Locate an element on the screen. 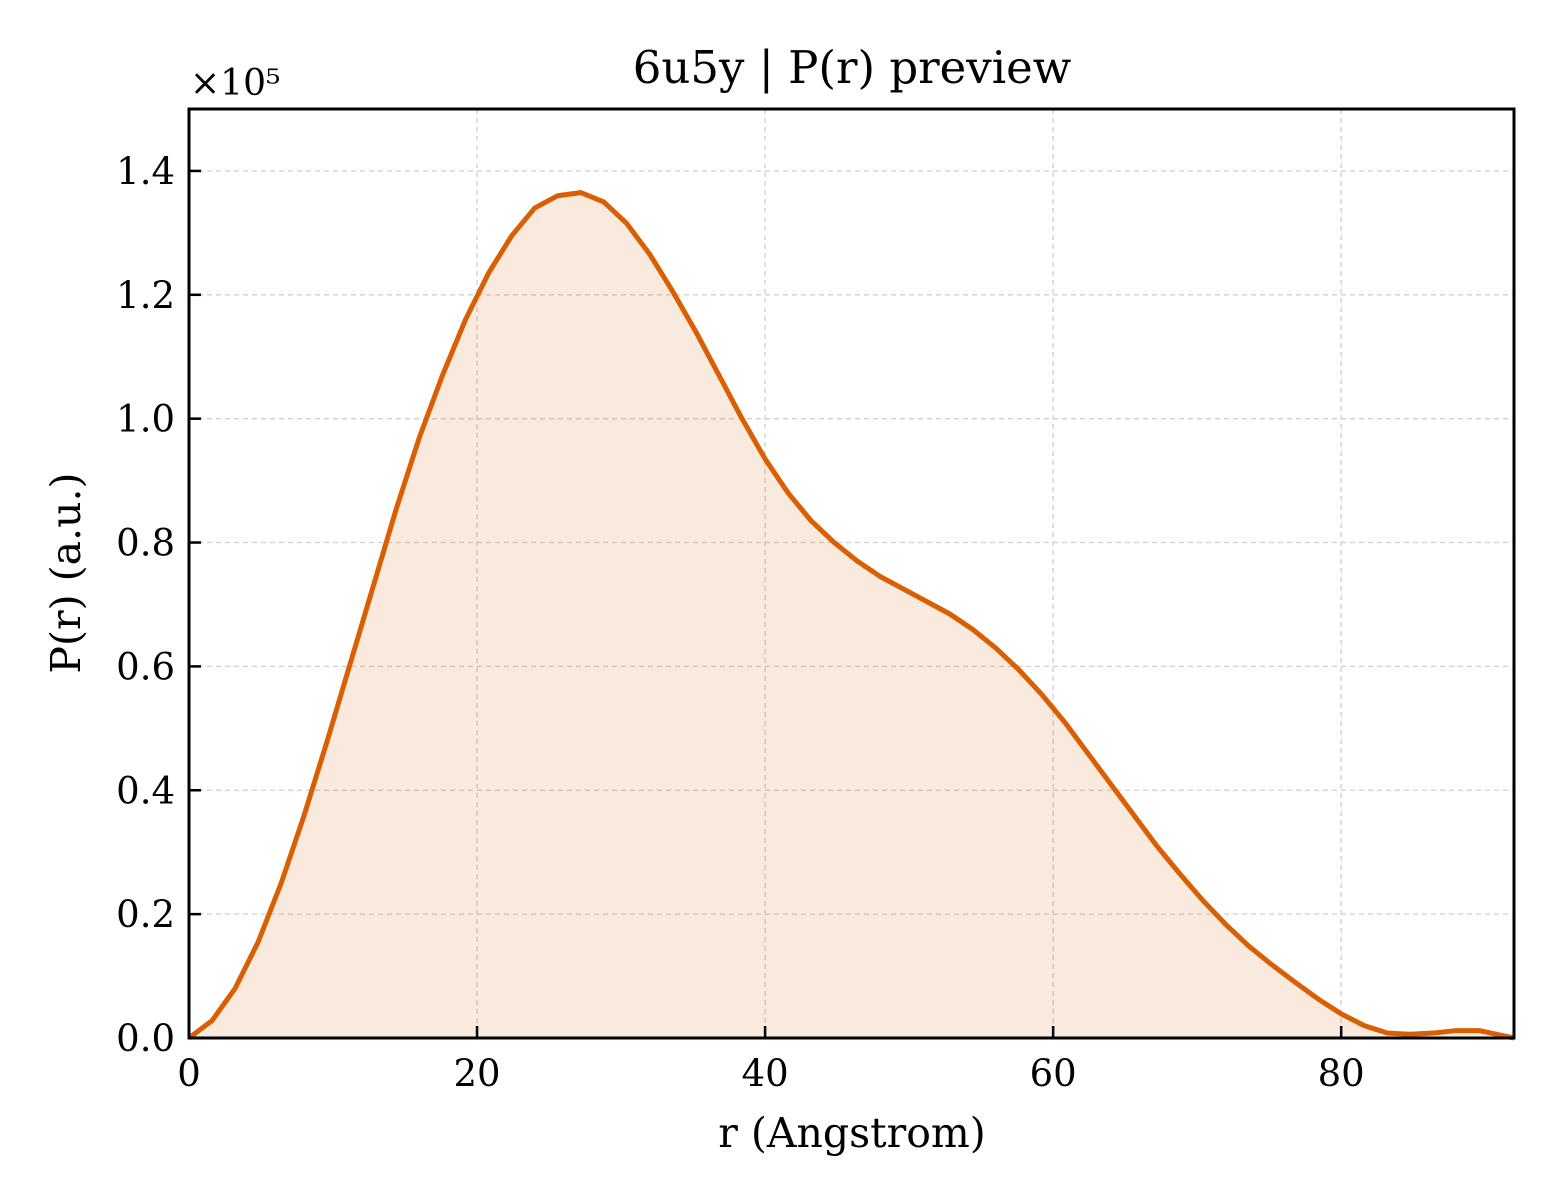 The image size is (1560, 1200). y-tick-label: 1.4 is located at coordinates (145, 171).